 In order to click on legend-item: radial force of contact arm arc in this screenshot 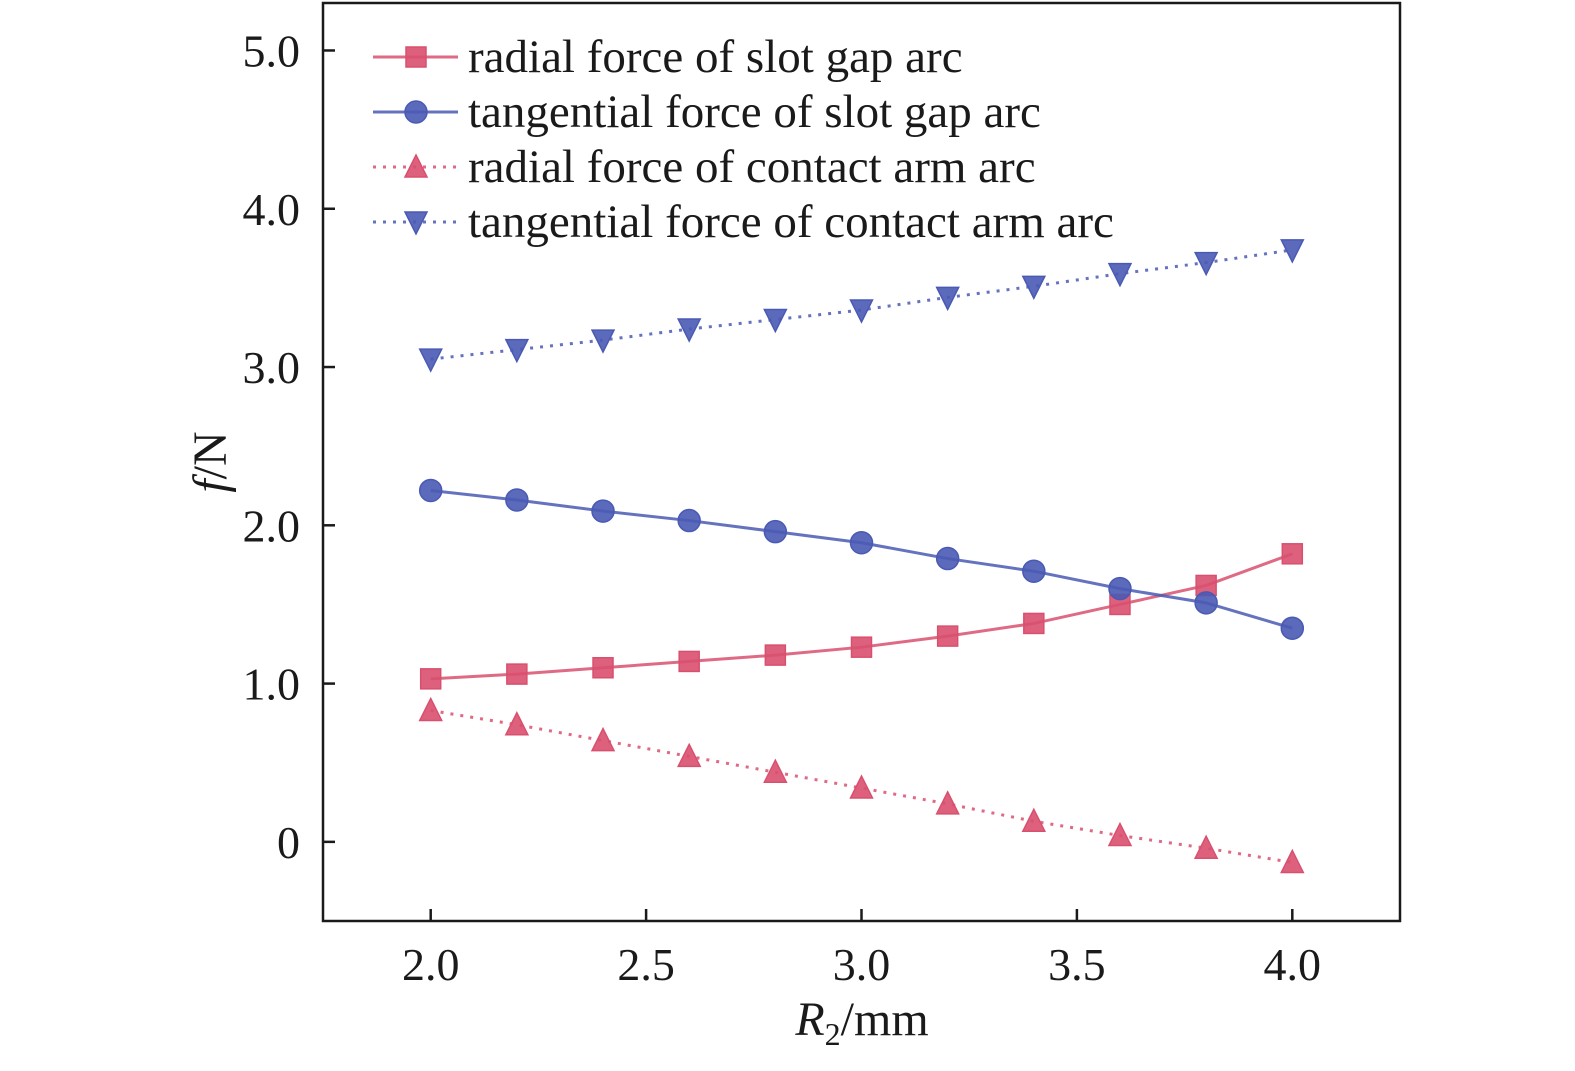, I will do `click(704, 167)`.